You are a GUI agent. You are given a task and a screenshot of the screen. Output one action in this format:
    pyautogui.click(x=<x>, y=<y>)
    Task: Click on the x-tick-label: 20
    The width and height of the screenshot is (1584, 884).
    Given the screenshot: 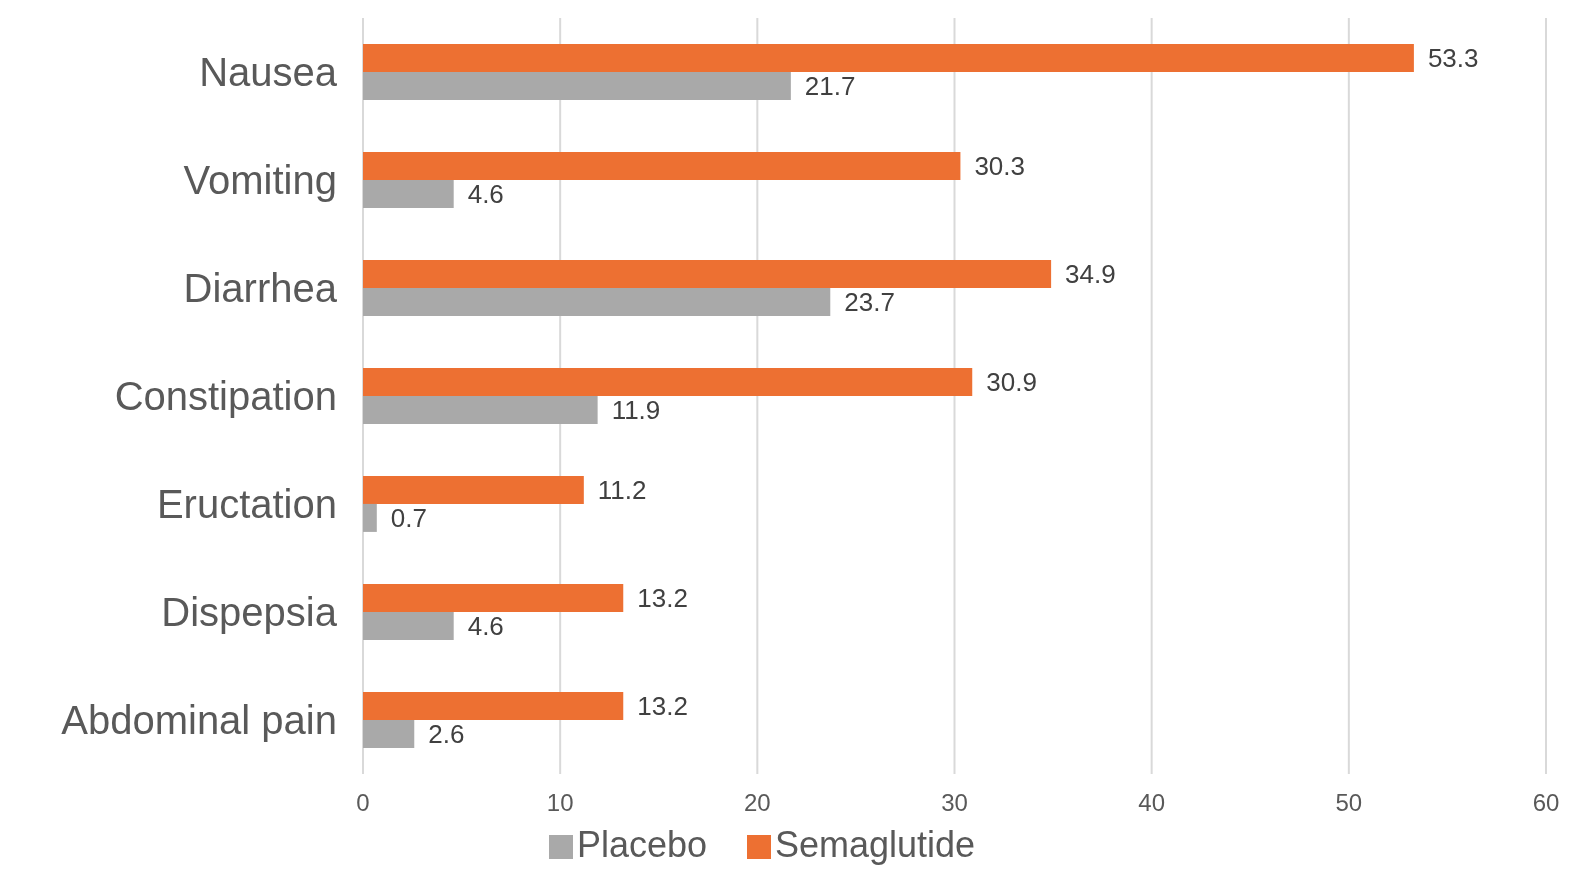 What is the action you would take?
    pyautogui.click(x=757, y=803)
    